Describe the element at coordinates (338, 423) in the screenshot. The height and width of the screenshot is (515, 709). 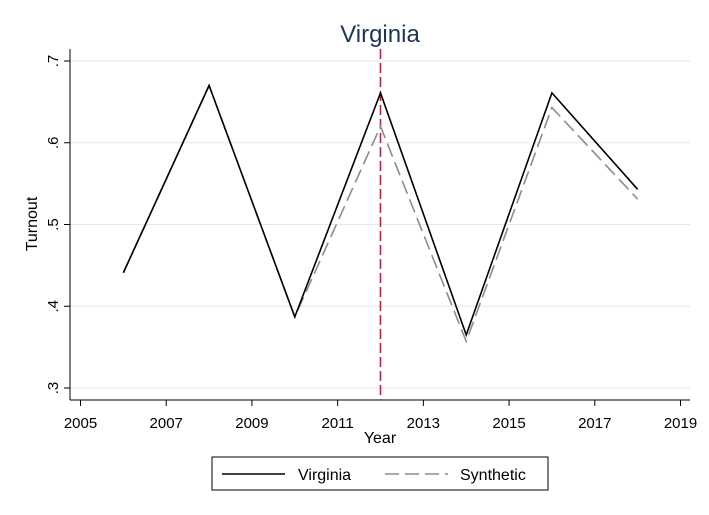
I see `x-tick-label-3: 2011` at that location.